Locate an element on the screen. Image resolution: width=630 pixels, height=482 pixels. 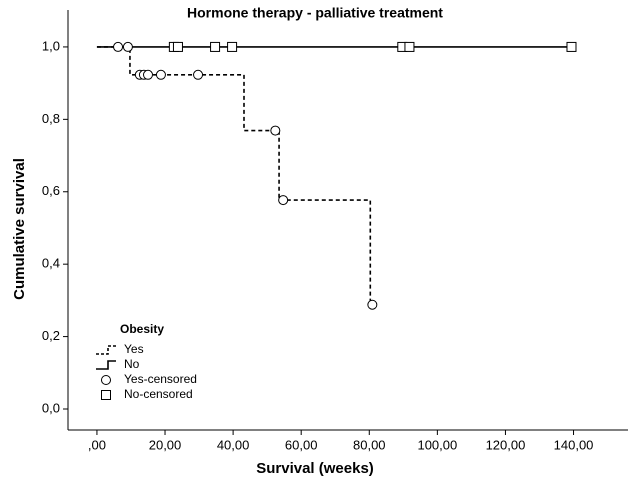
legend-label: No is located at coordinates (132, 364).